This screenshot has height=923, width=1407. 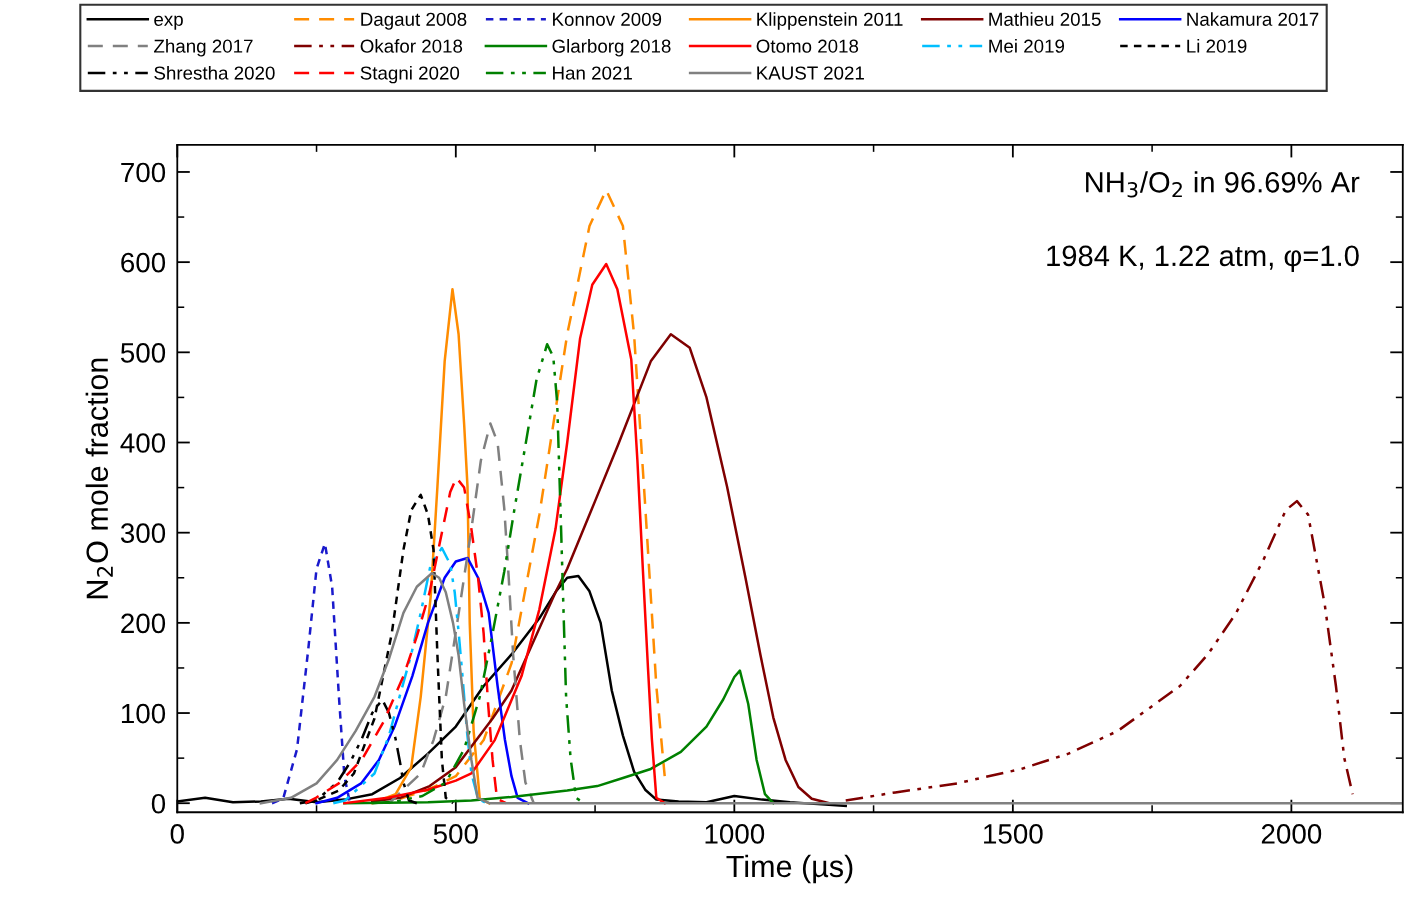 I want to click on x-tick-label: 1000, so click(x=735, y=834).